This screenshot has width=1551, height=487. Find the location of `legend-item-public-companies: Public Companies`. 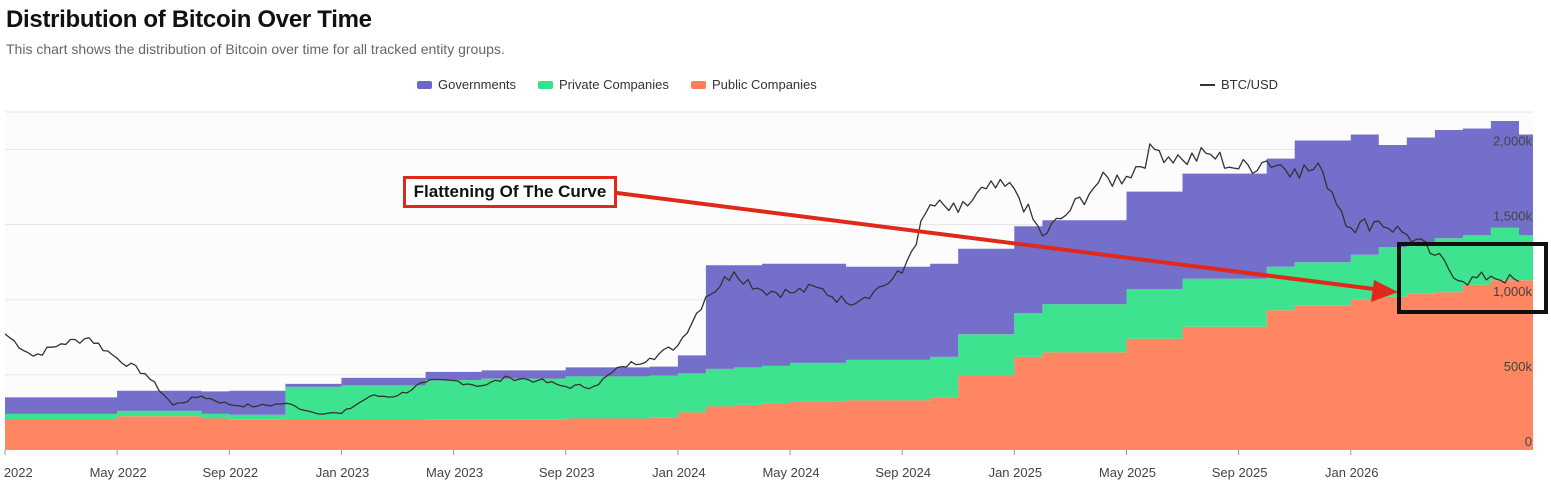

legend-item-public-companies: Public Companies is located at coordinates (754, 84).